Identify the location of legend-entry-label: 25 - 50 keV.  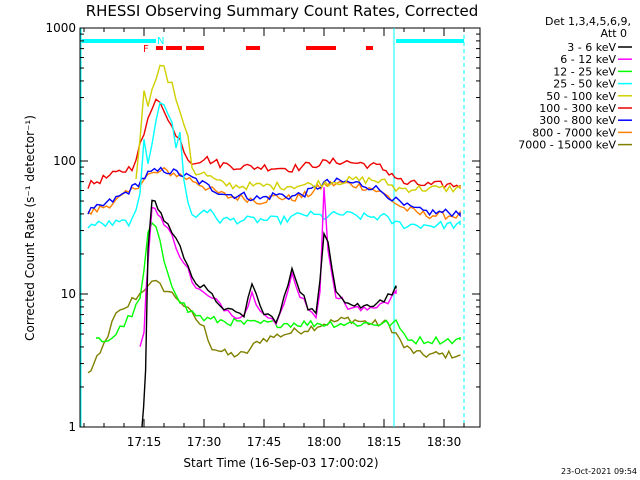
(584, 84).